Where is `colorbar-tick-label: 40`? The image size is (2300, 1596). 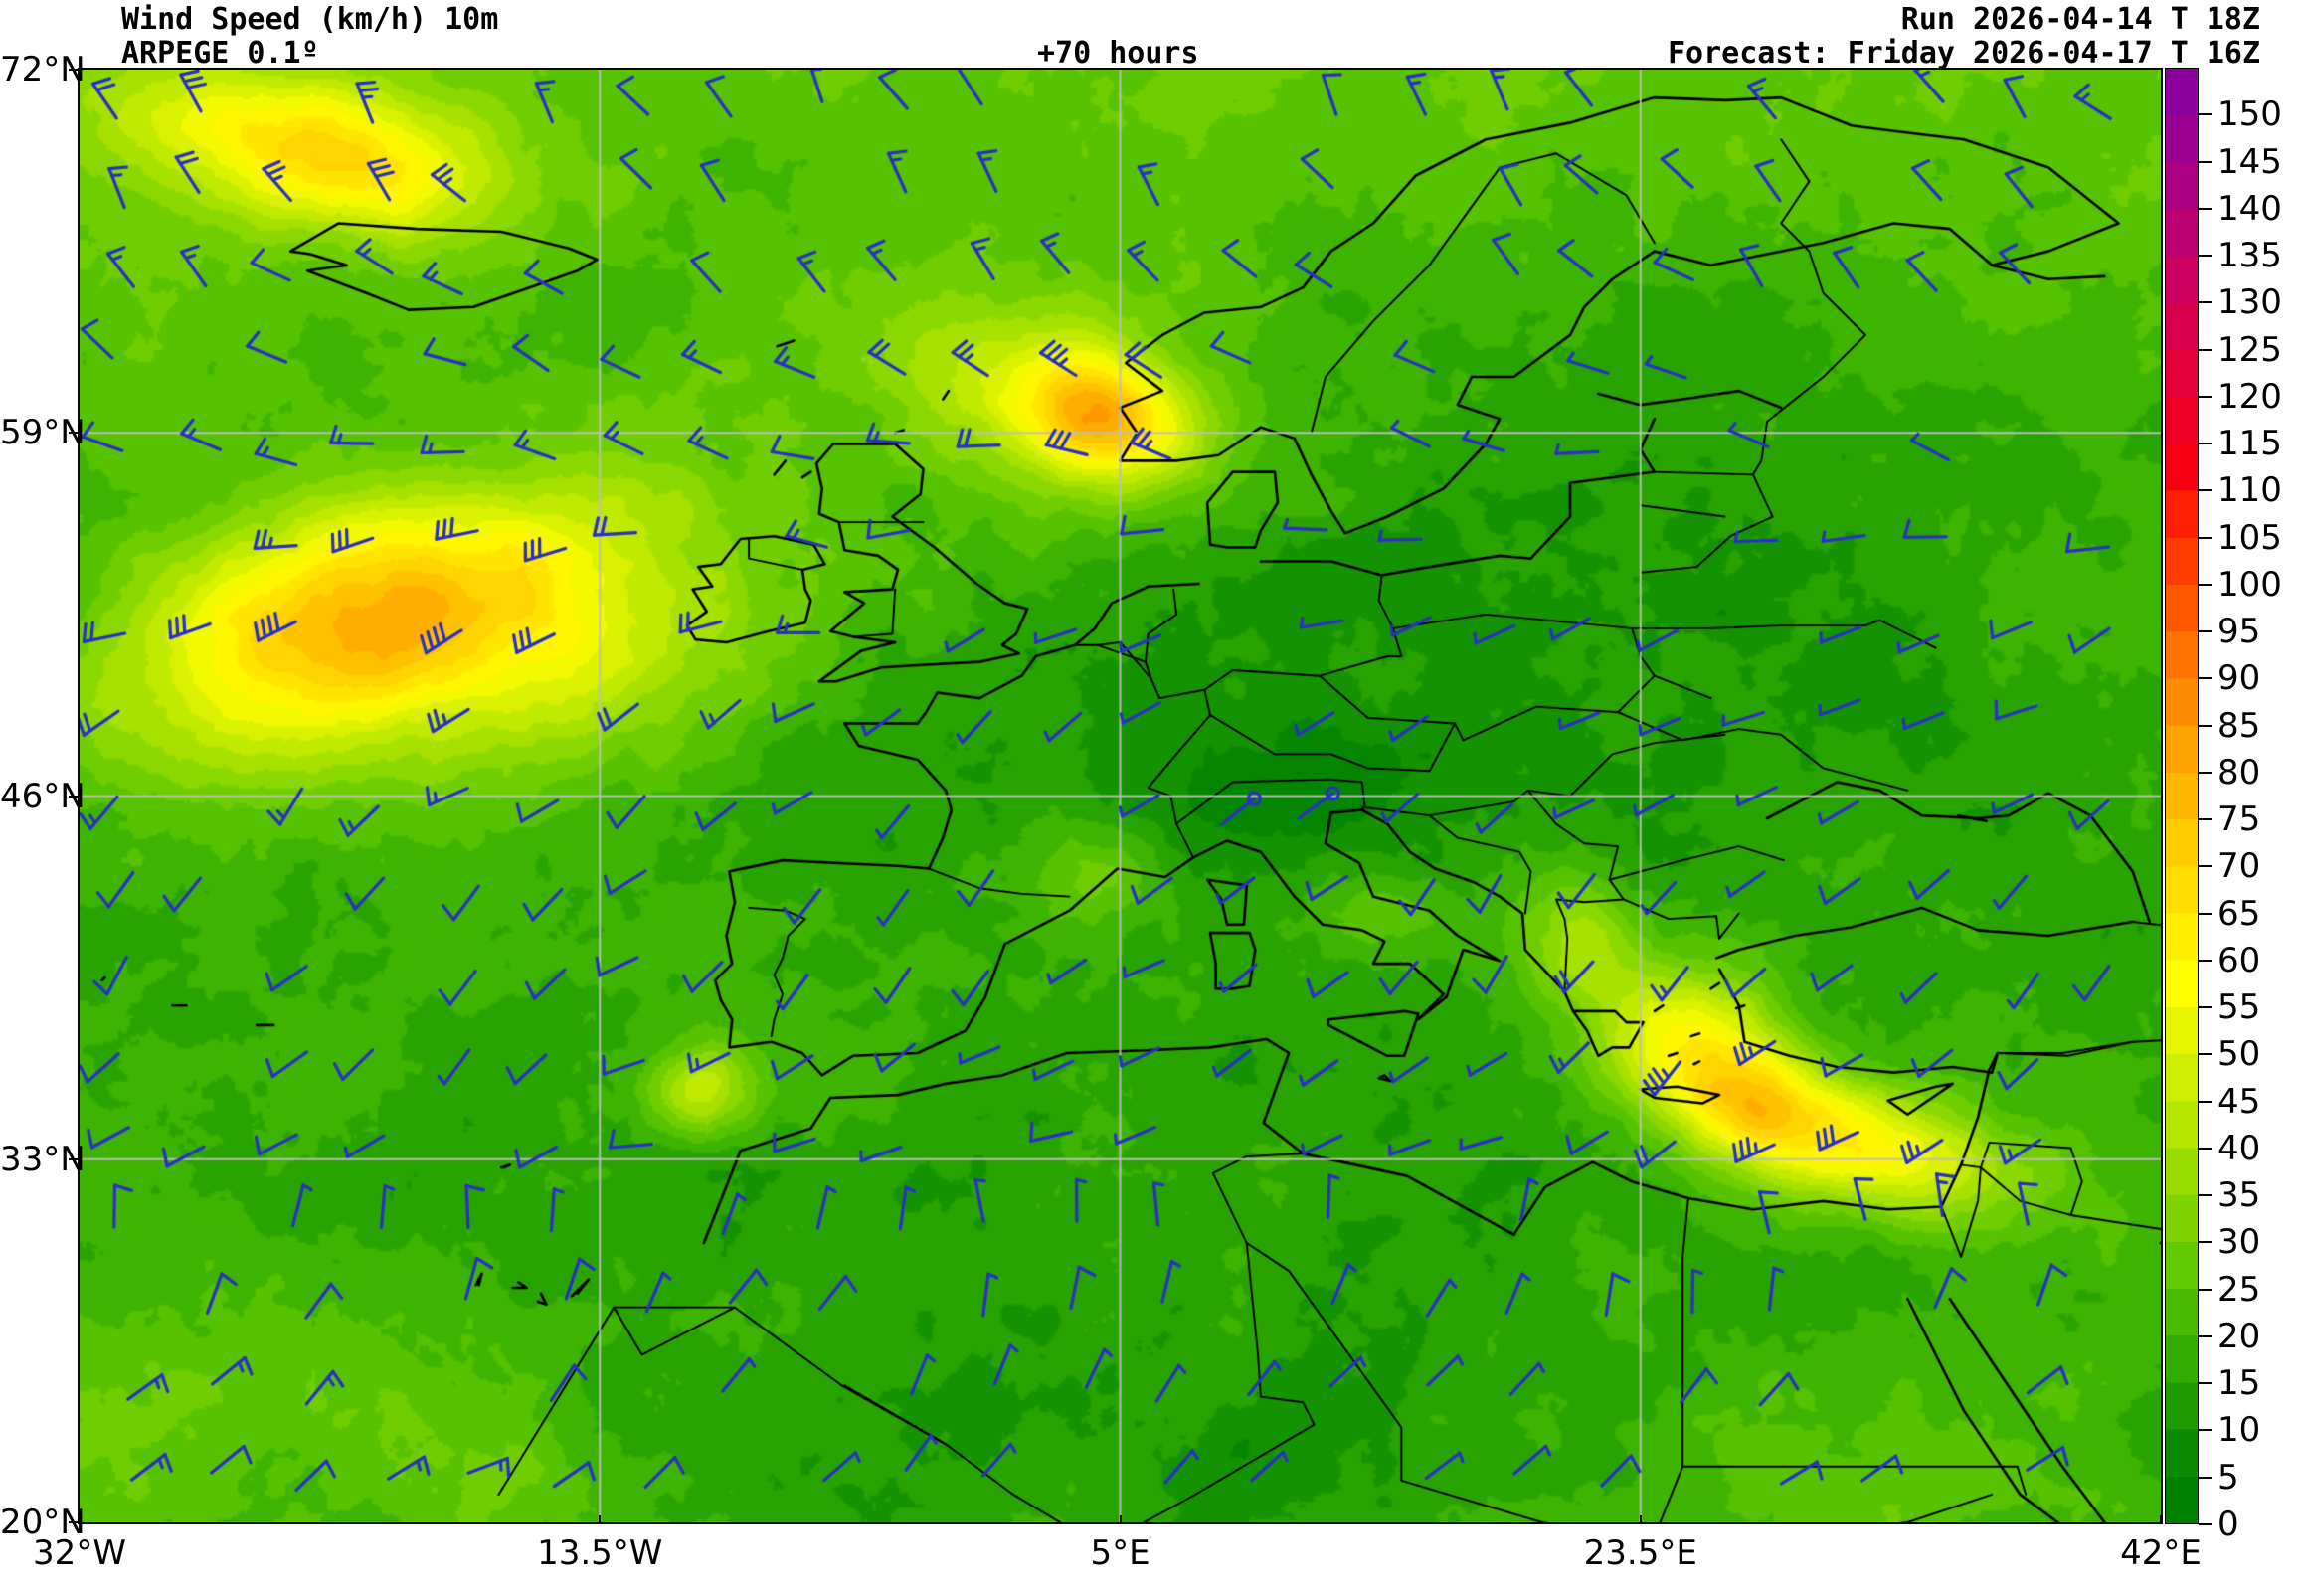 colorbar-tick-label: 40 is located at coordinates (2239, 1148).